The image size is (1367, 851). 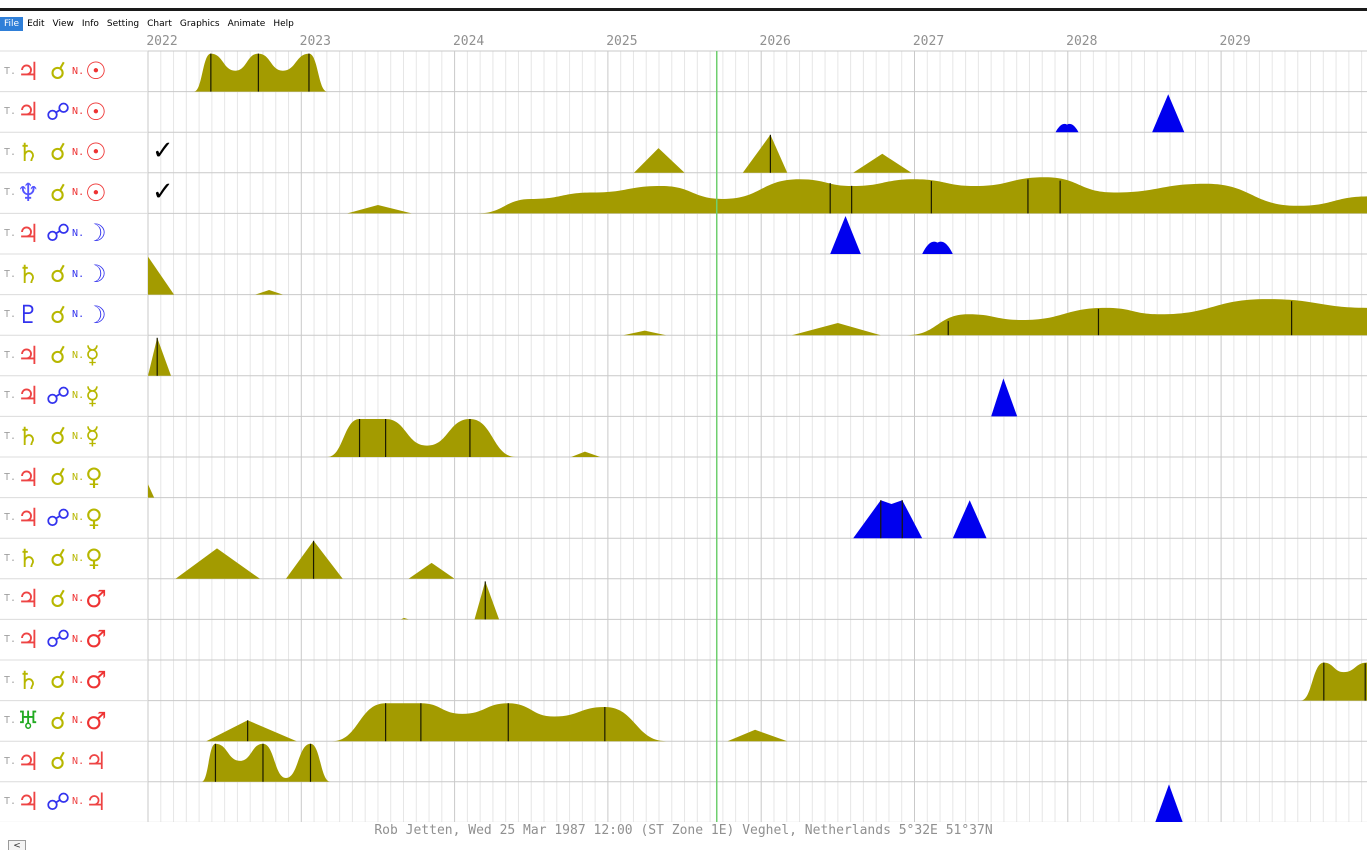 I want to click on menu-graphics: Graphics, so click(x=199, y=24).